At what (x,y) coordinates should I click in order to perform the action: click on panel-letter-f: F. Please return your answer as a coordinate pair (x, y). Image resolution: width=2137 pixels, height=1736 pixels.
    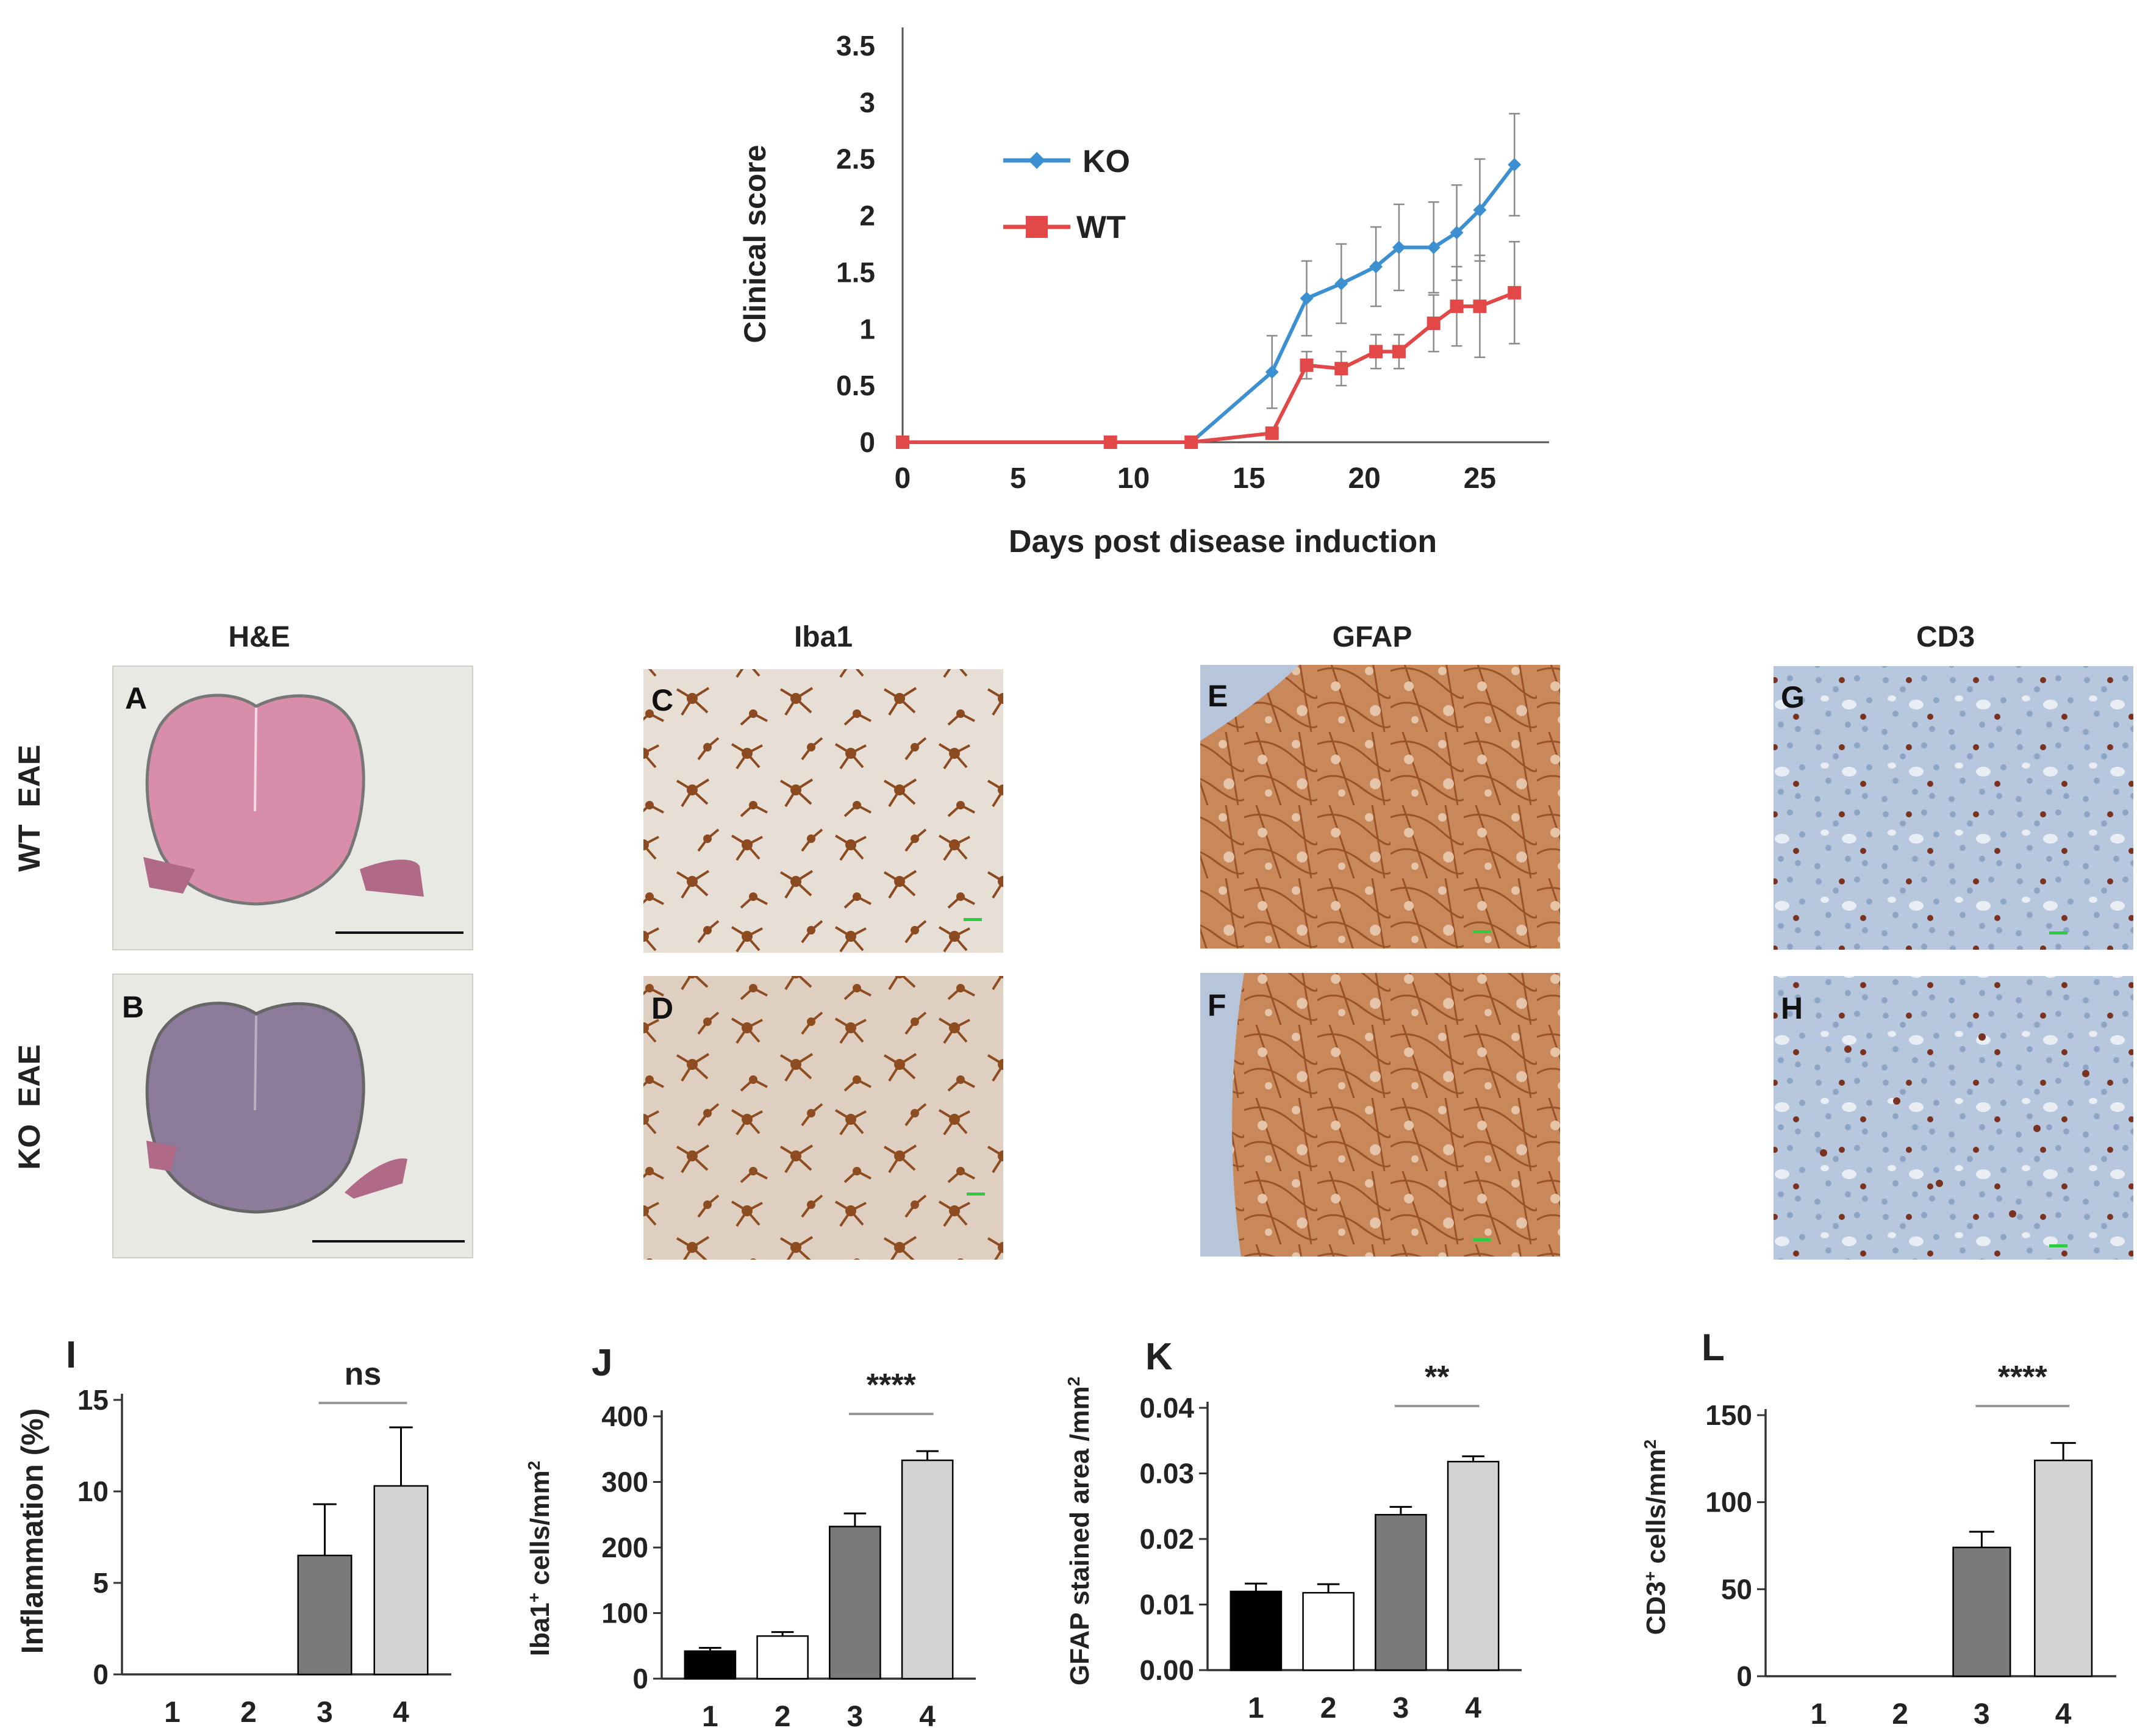
    Looking at the image, I should click on (1217, 1005).